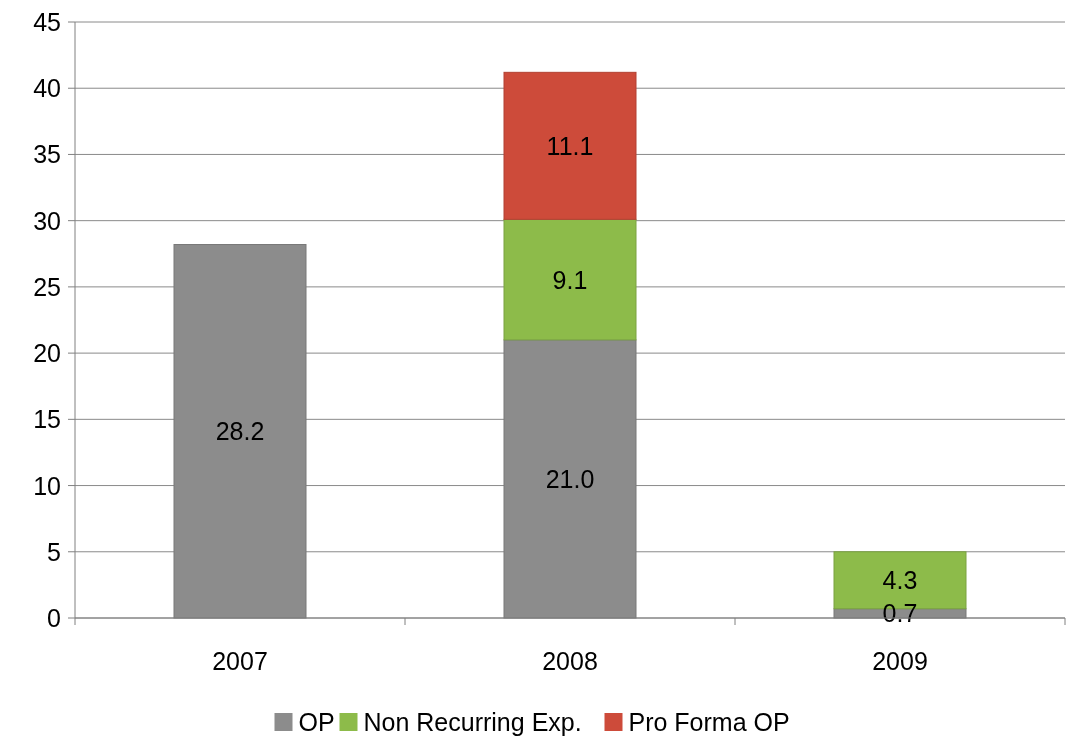 Image resolution: width=1069 pixels, height=744 pixels. What do you see at coordinates (47, 220) in the screenshot?
I see `y-tick-label: 30` at bounding box center [47, 220].